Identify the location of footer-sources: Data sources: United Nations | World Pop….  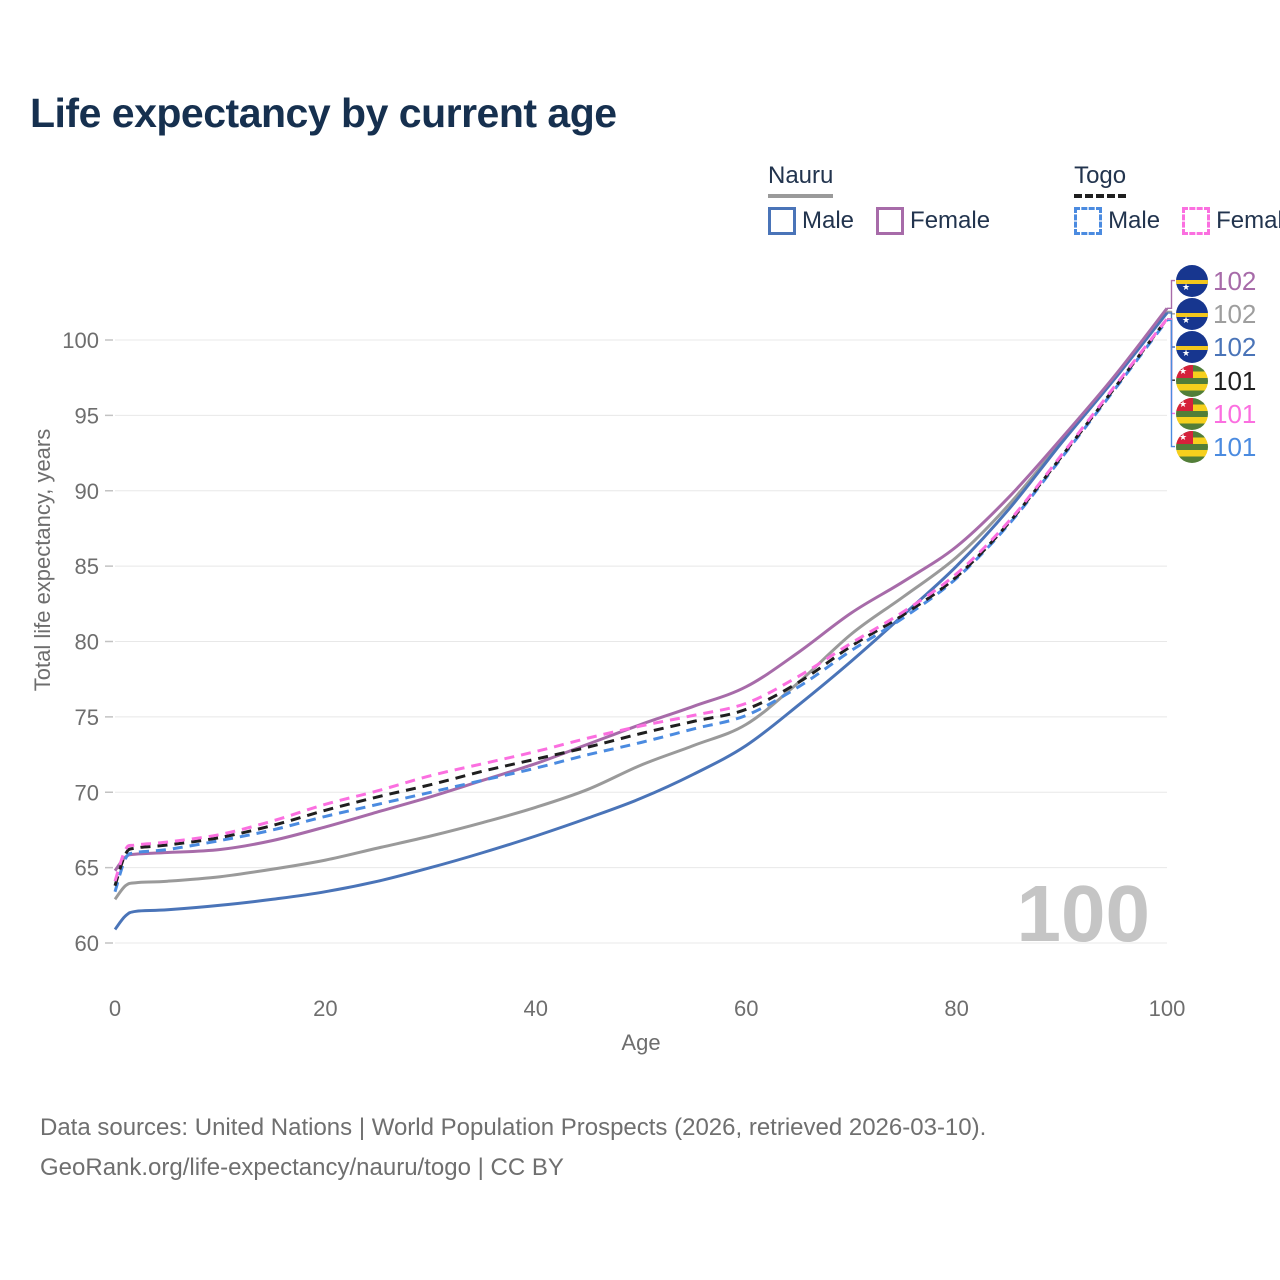
(513, 1127).